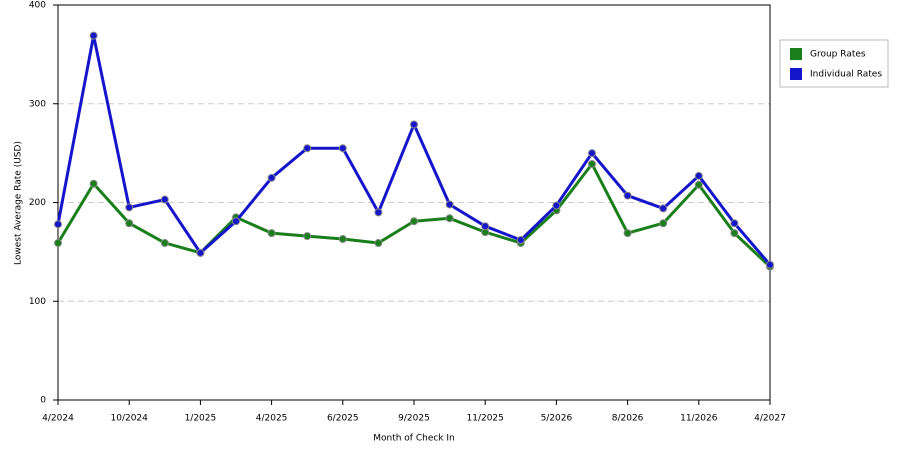 This screenshot has width=900, height=454. Describe the element at coordinates (37, 302) in the screenshot. I see `y-tick-label: 100` at that location.